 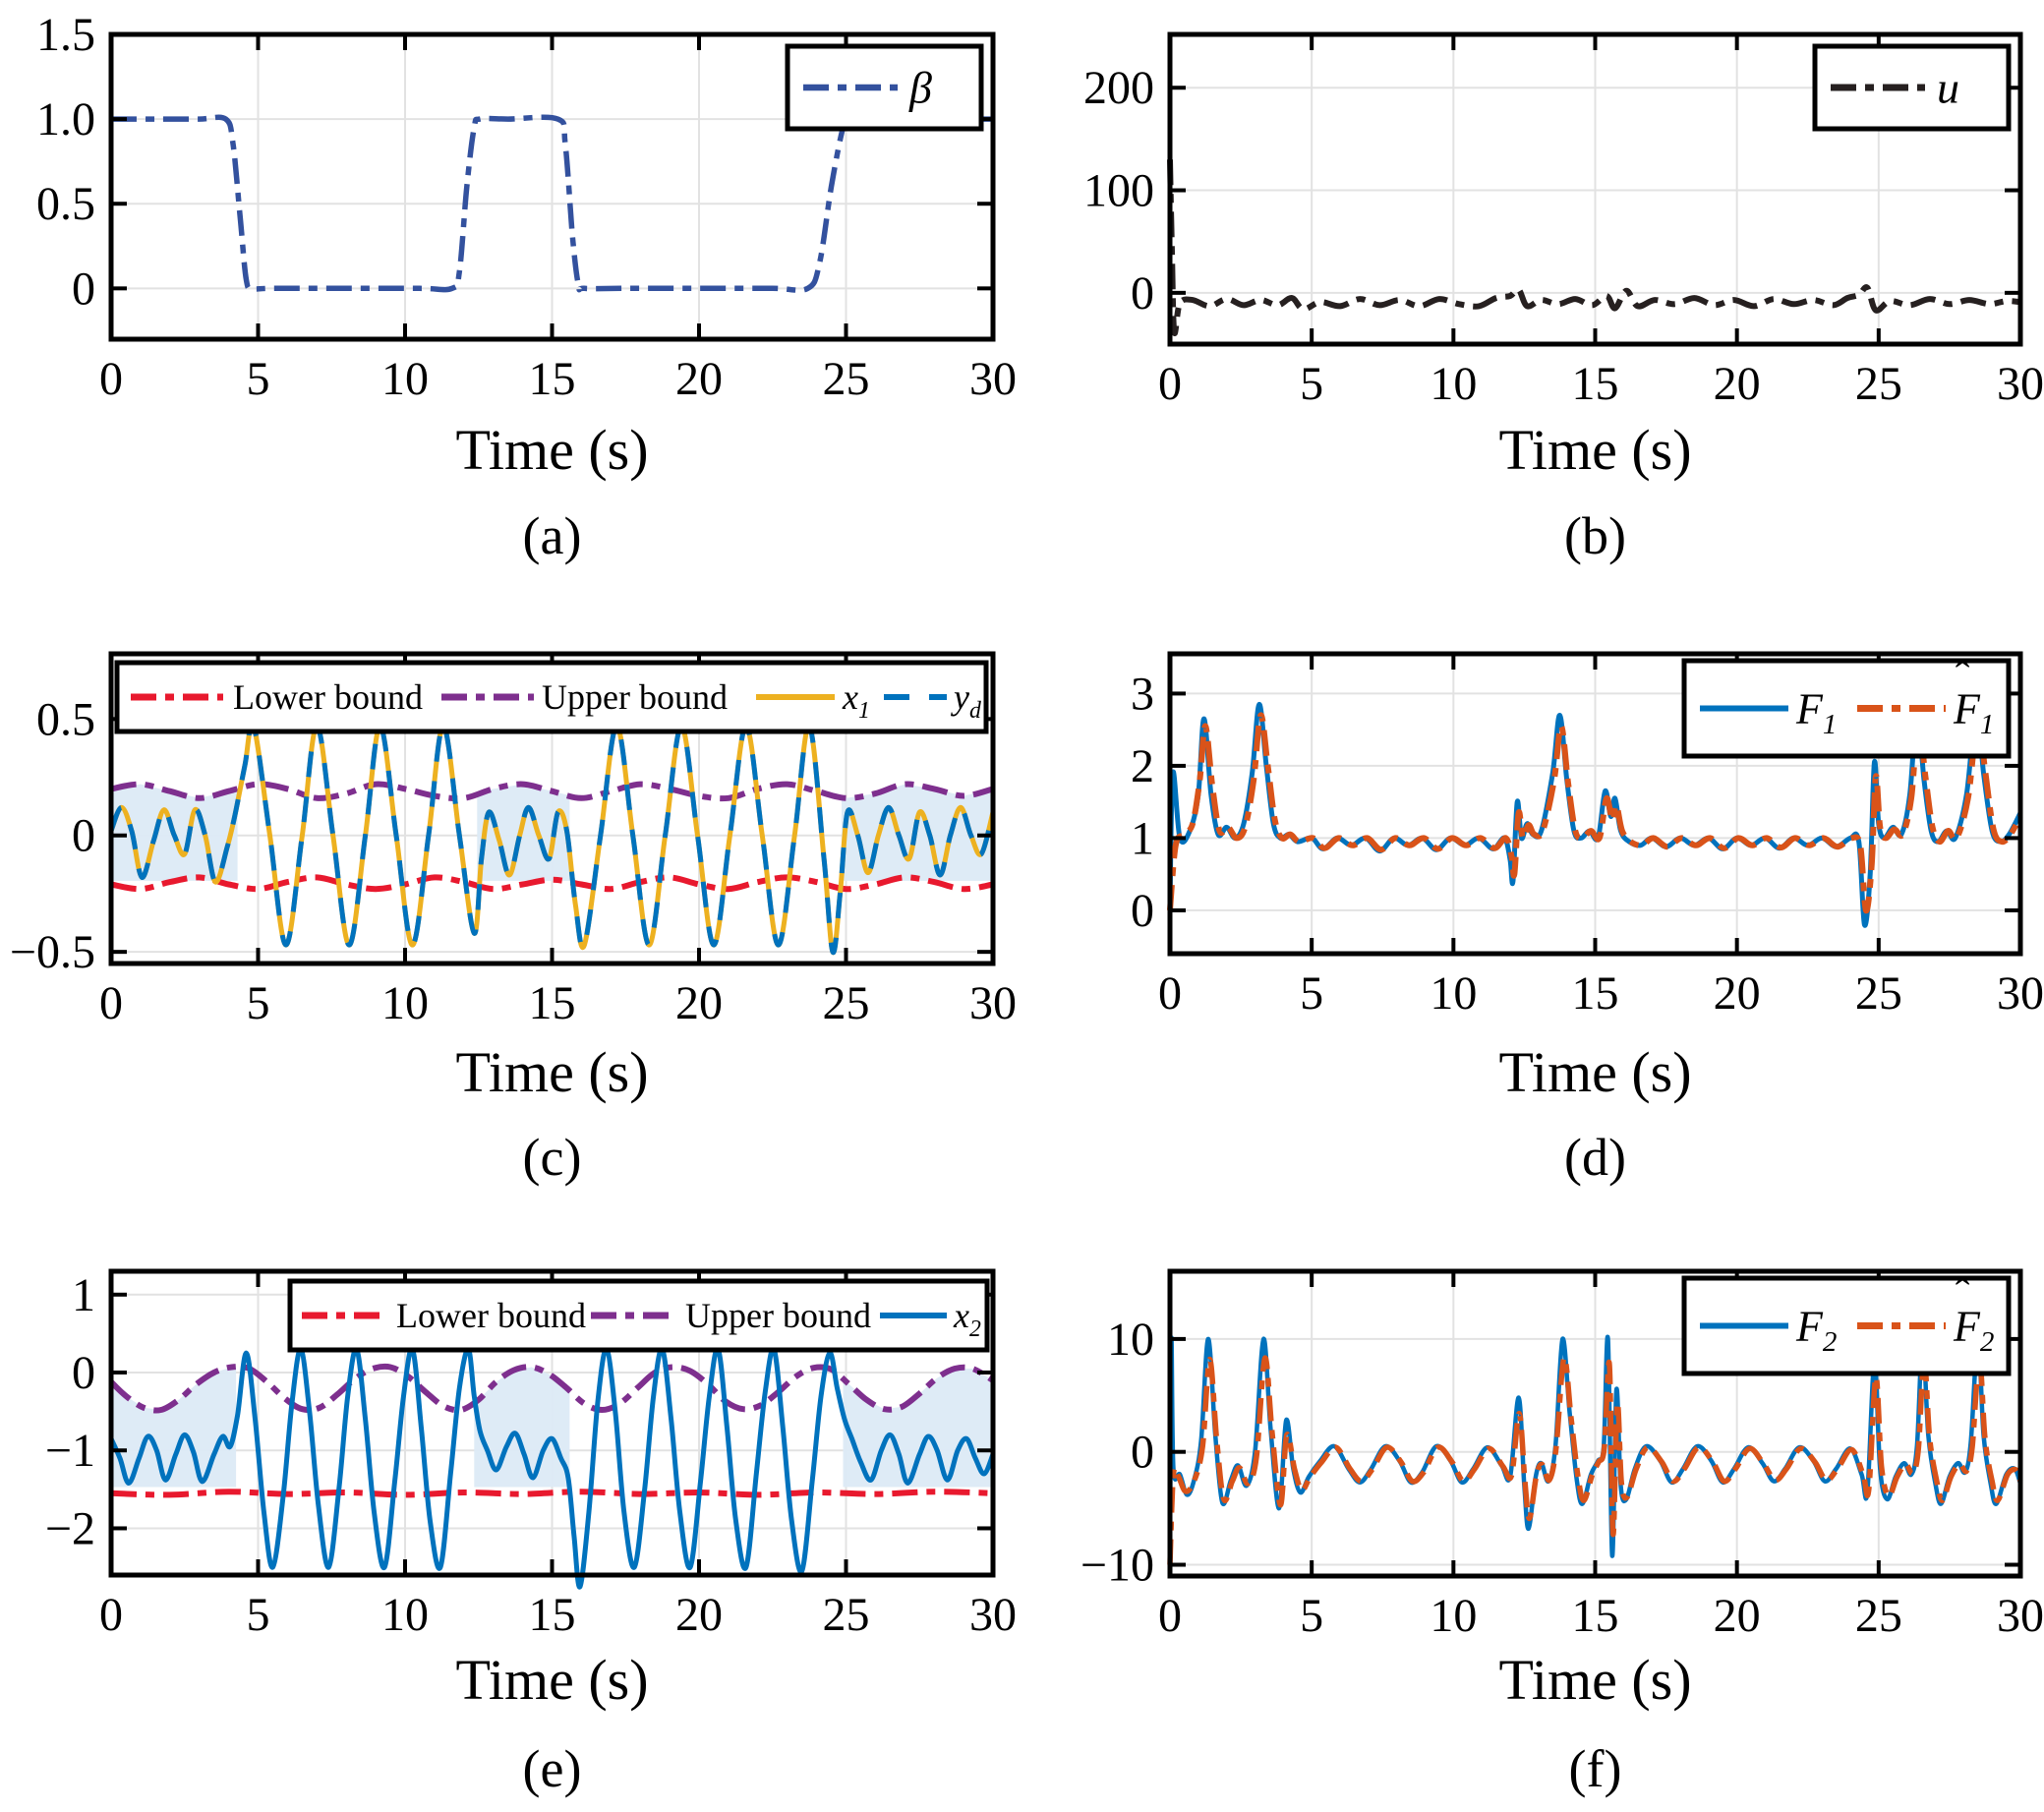 I want to click on caption-d: (d), so click(x=1595, y=1157).